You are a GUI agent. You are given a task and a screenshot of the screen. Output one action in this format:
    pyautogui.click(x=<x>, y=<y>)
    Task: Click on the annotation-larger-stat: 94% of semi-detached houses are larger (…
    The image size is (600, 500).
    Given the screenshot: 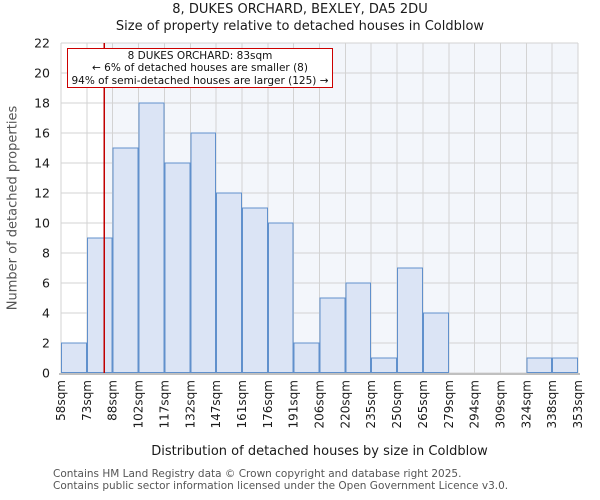 What is the action you would take?
    pyautogui.click(x=200, y=80)
    